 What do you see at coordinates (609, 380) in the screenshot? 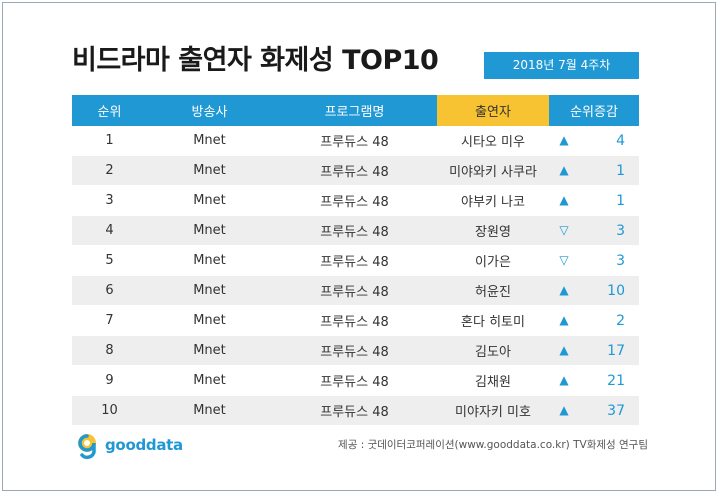
I see `change-value-cell: 21` at bounding box center [609, 380].